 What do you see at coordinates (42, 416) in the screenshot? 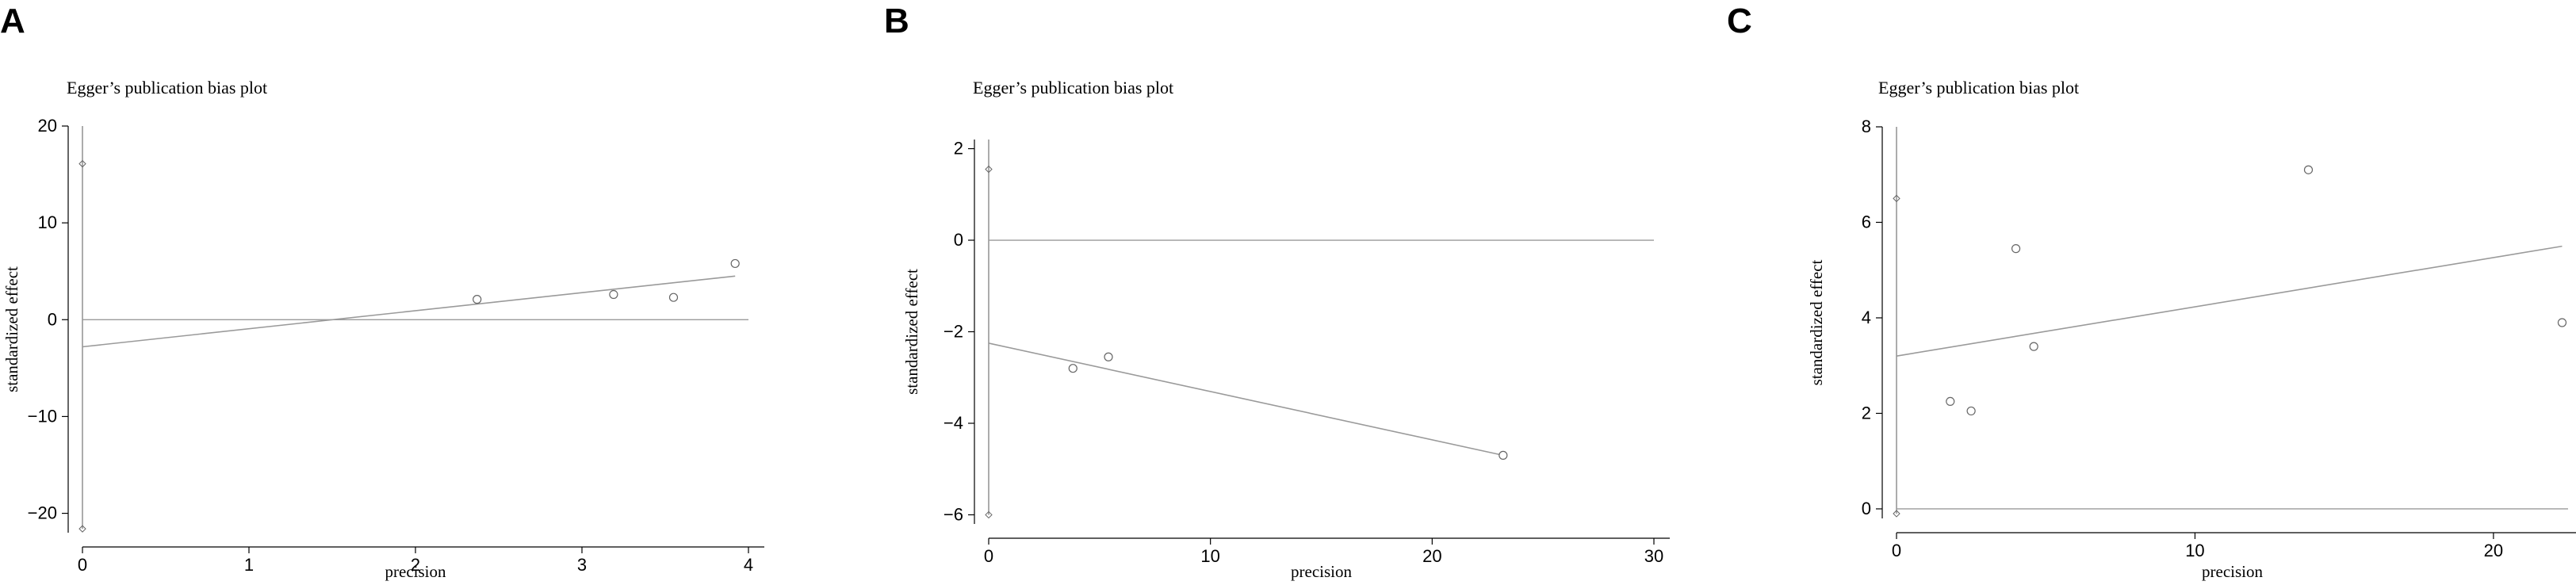
I see `y-tick-label: −10` at bounding box center [42, 416].